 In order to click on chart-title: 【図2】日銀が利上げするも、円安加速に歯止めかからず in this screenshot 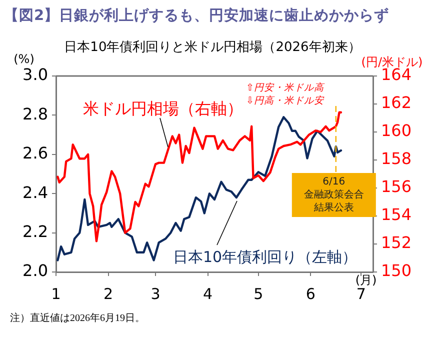, I will do `click(197, 15)`.